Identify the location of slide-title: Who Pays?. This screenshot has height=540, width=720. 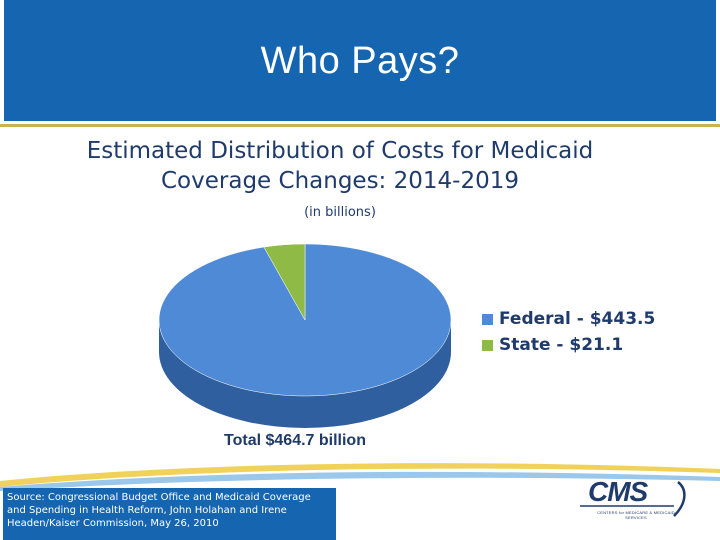
(360, 61).